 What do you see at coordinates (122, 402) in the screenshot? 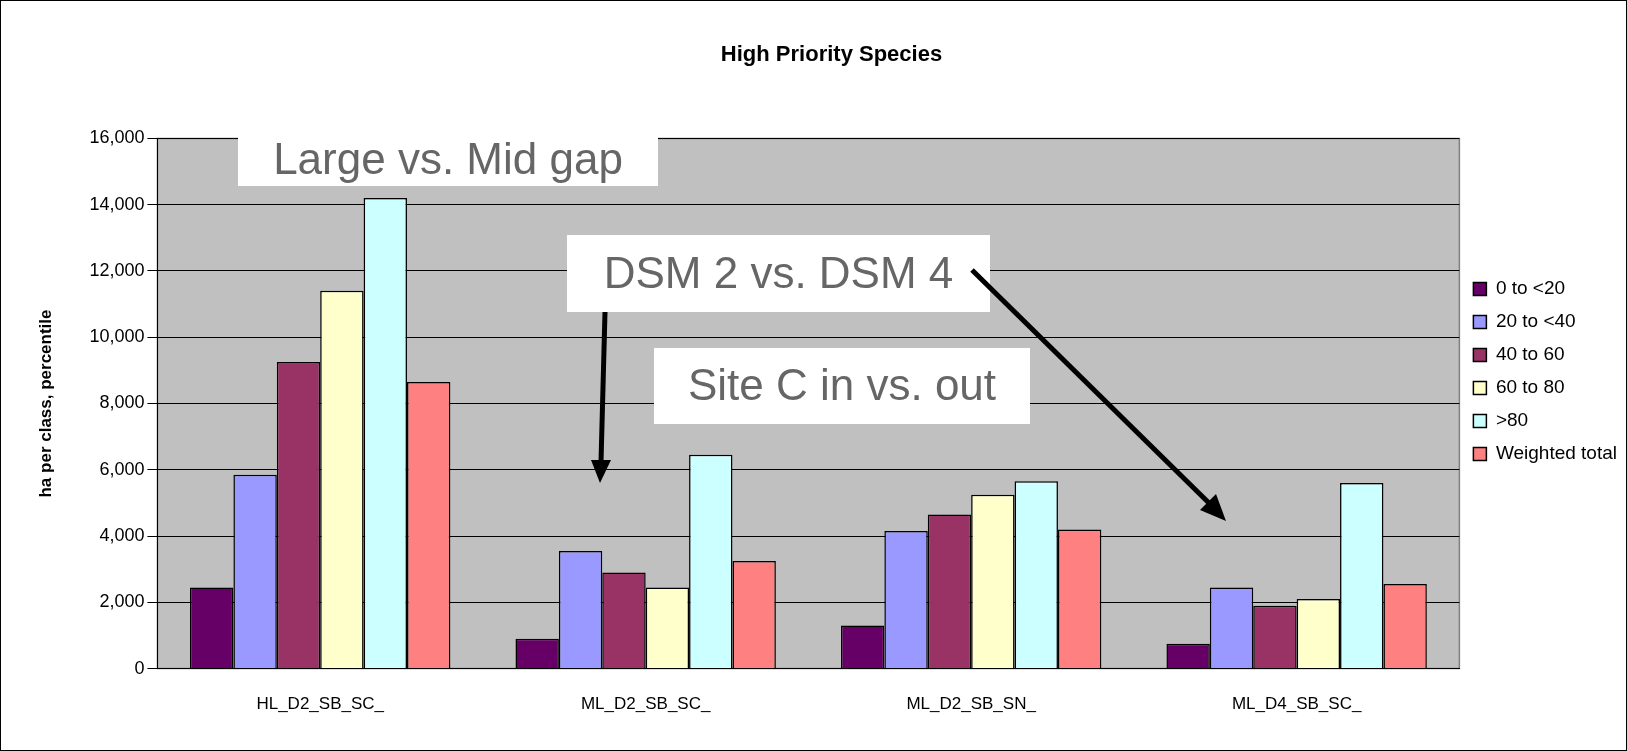
I see `y-tick-label: 8,000` at bounding box center [122, 402].